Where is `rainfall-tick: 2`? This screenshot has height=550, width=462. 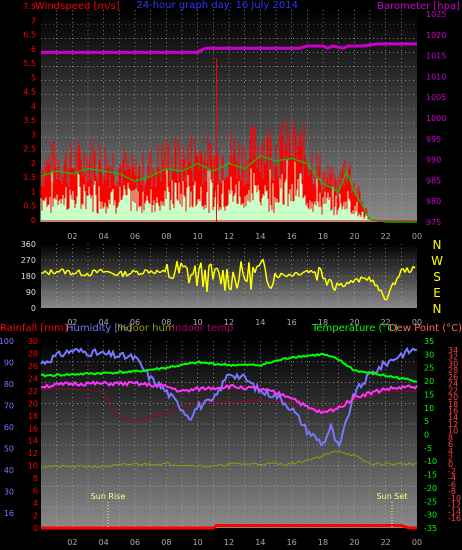 rainfall-tick: 2 is located at coordinates (35, 516).